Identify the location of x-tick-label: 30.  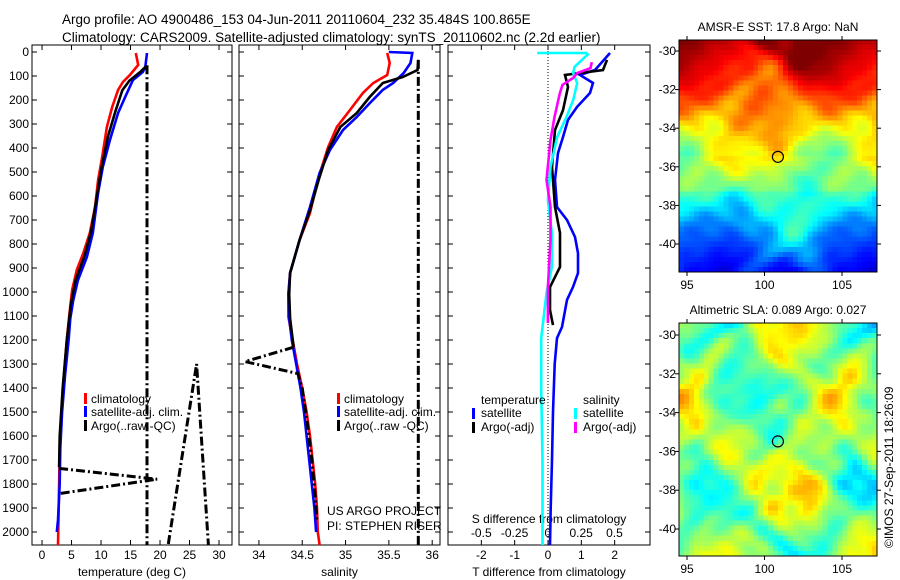
(219, 555).